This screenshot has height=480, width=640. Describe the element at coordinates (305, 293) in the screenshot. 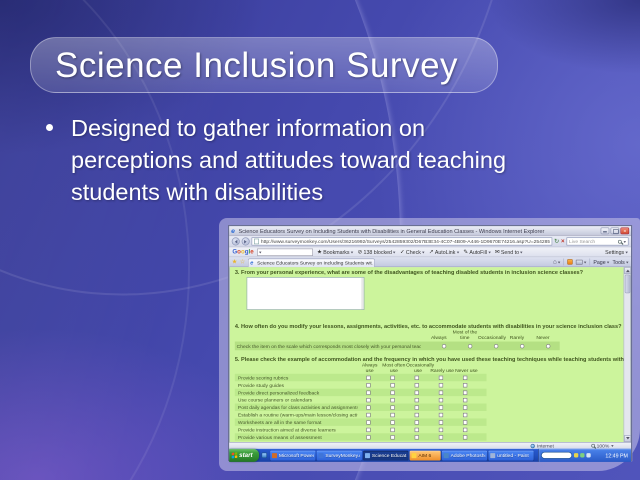

I see `question-3-textarea` at that location.